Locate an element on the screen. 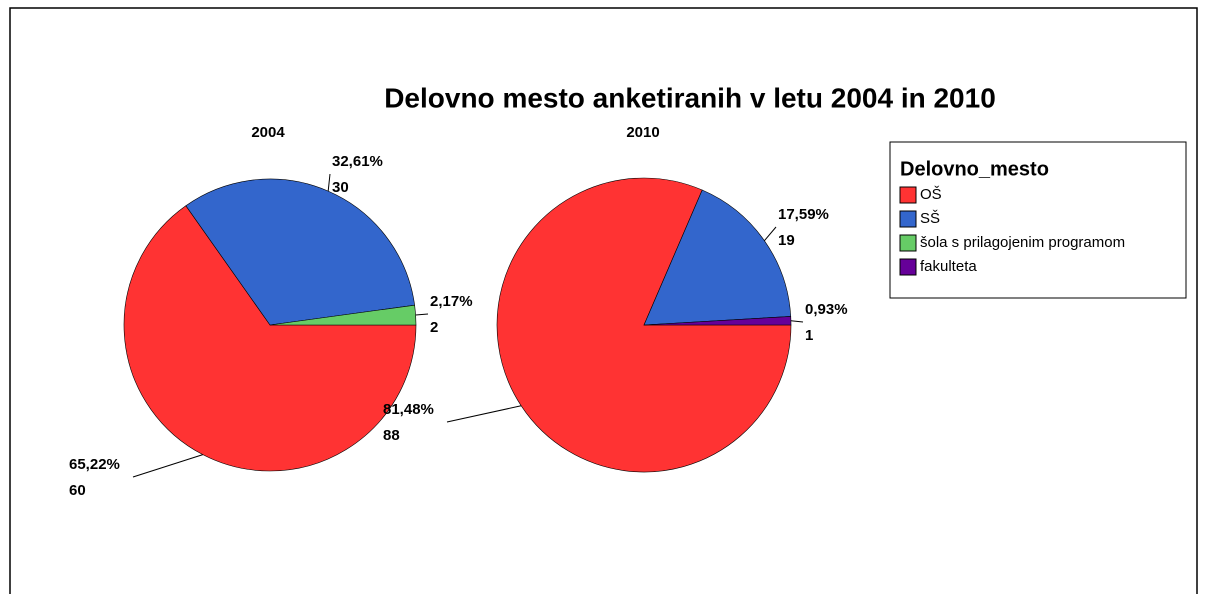 This screenshot has height=594, width=1206. percent-label: 2,17% is located at coordinates (451, 301).